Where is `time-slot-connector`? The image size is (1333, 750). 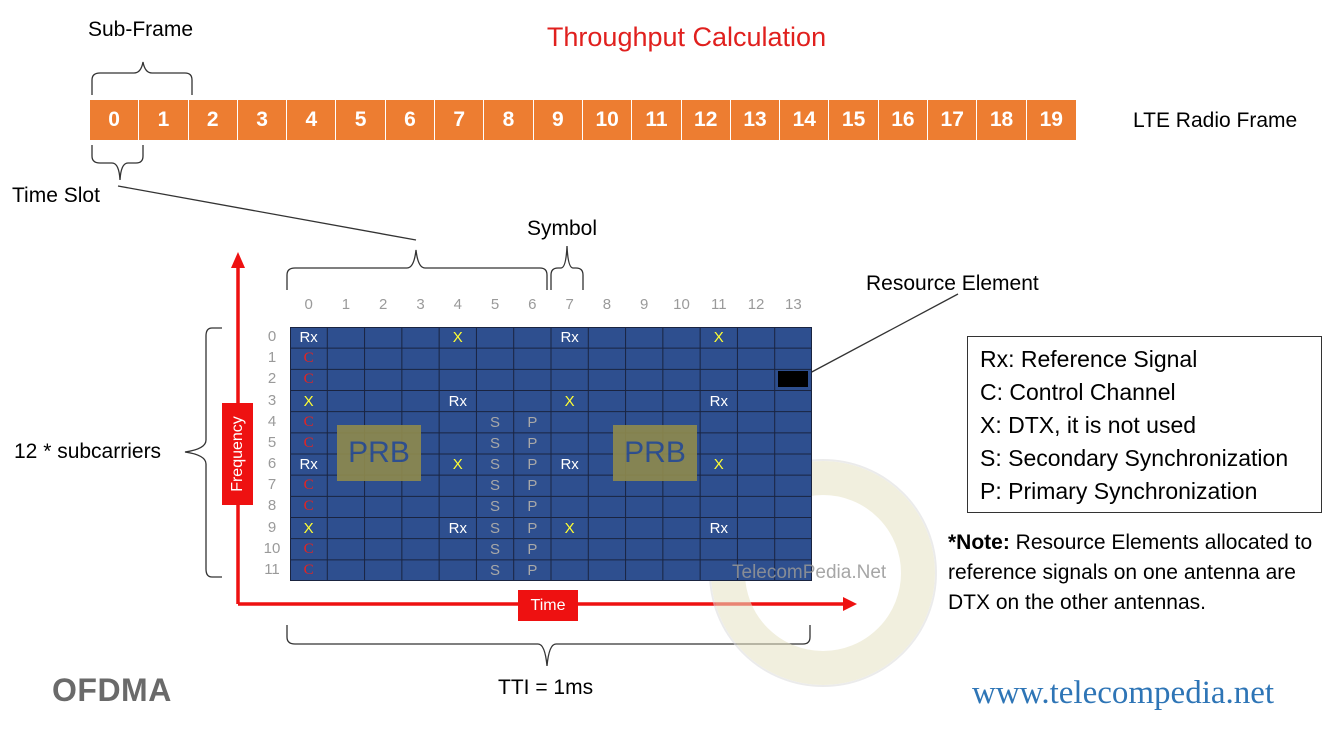 time-slot-connector is located at coordinates (267, 213).